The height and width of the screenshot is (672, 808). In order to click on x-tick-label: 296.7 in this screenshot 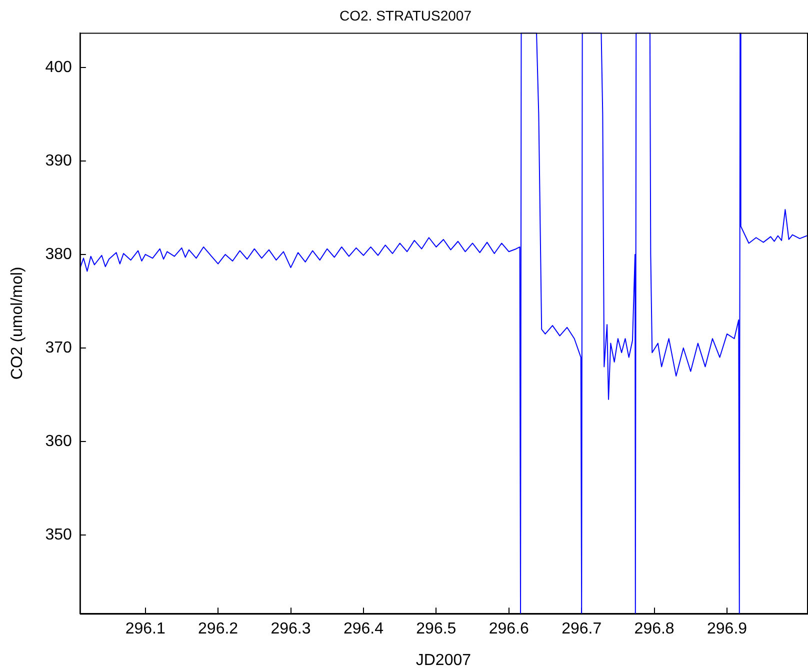, I will do `click(582, 629)`.